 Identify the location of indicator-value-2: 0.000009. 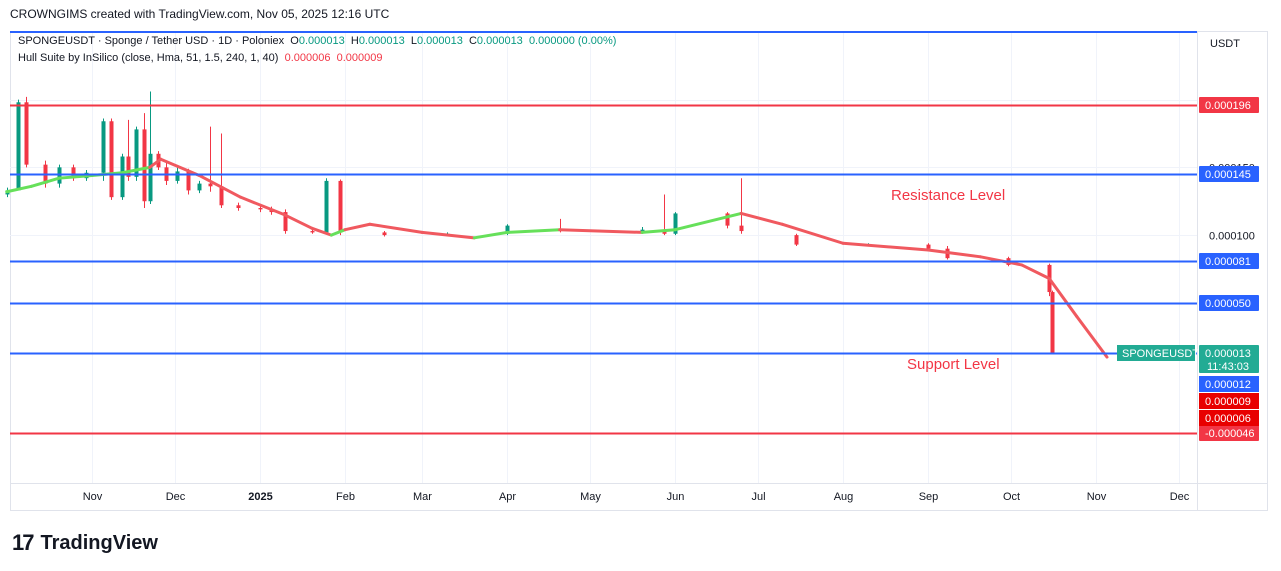
(359, 58).